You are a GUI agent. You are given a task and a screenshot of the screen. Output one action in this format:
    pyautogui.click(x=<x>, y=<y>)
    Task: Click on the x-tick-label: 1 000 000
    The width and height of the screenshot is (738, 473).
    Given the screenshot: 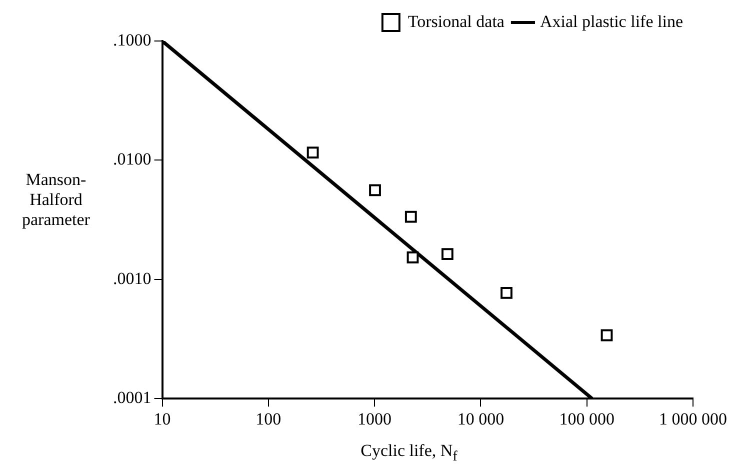 What is the action you would take?
    pyautogui.click(x=693, y=418)
    